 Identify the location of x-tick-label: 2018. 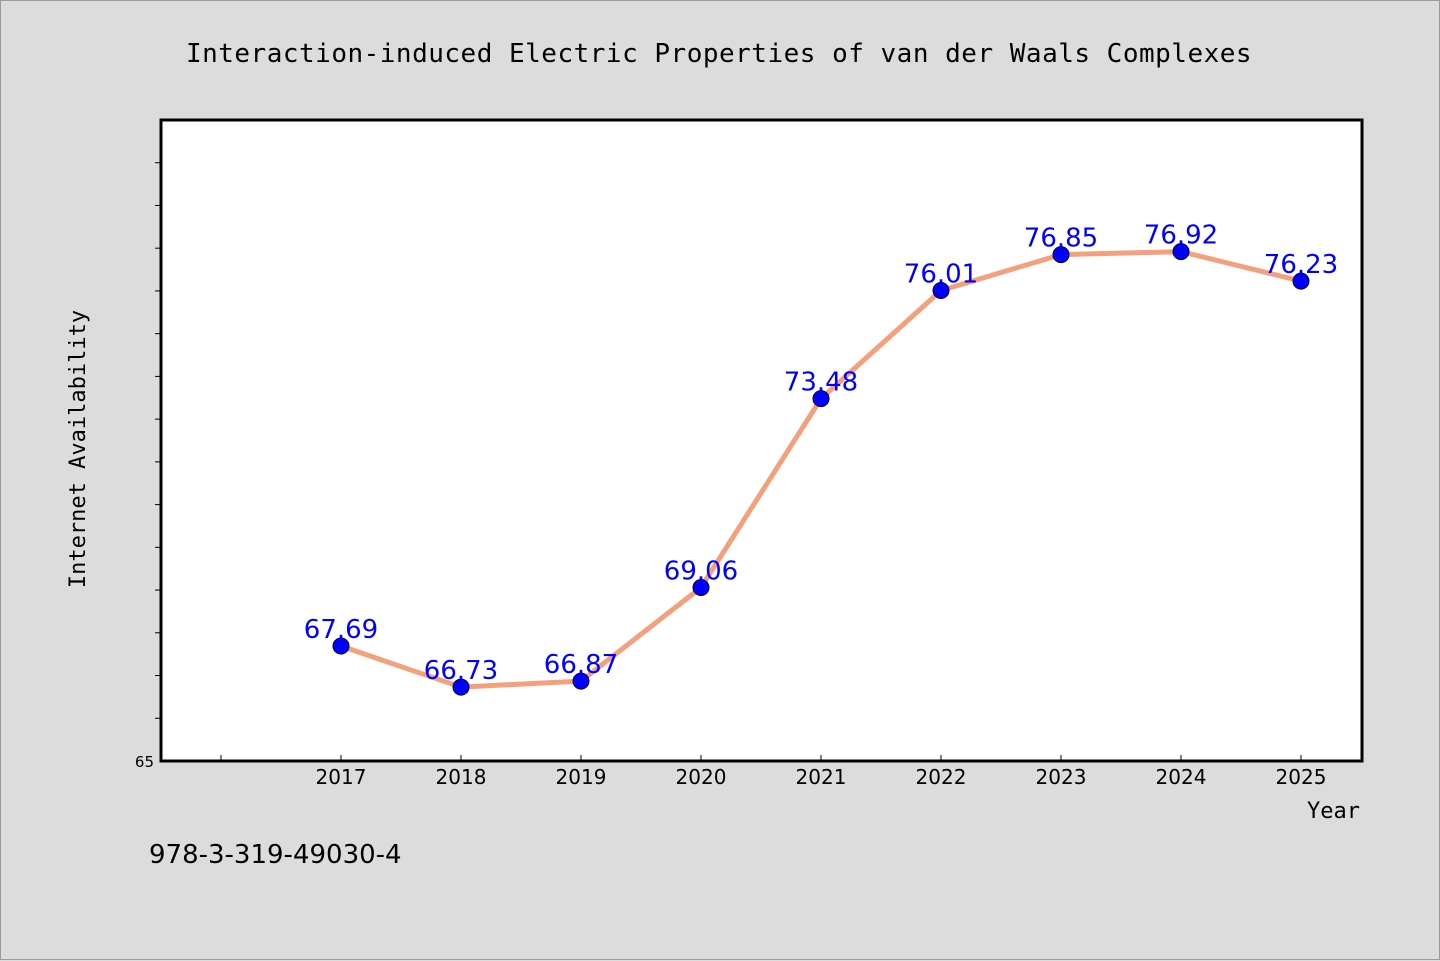
(461, 777).